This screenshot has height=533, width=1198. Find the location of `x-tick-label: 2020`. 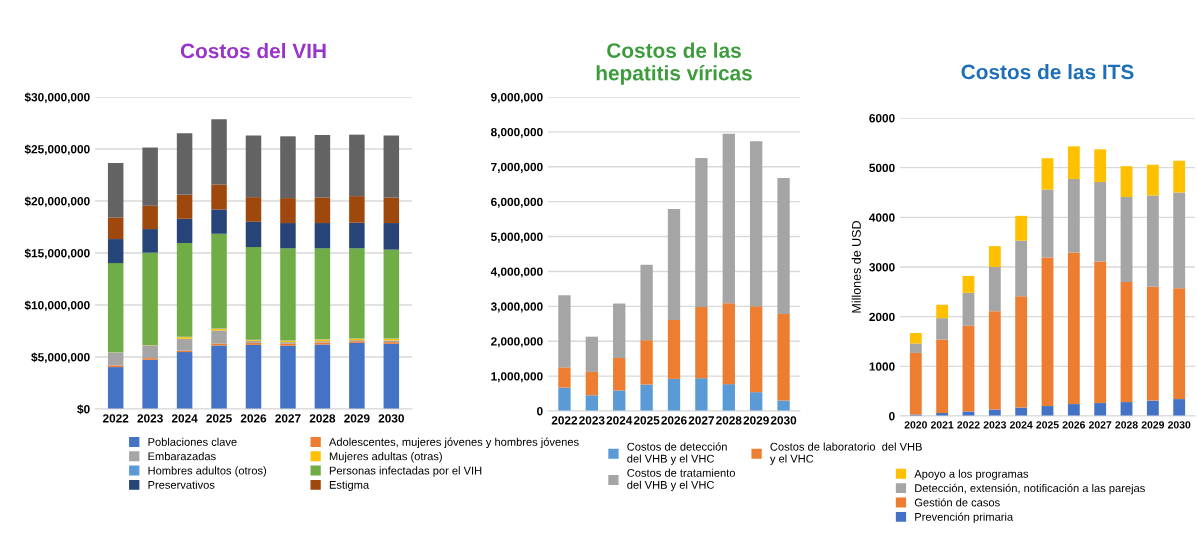

x-tick-label: 2020 is located at coordinates (915, 425).